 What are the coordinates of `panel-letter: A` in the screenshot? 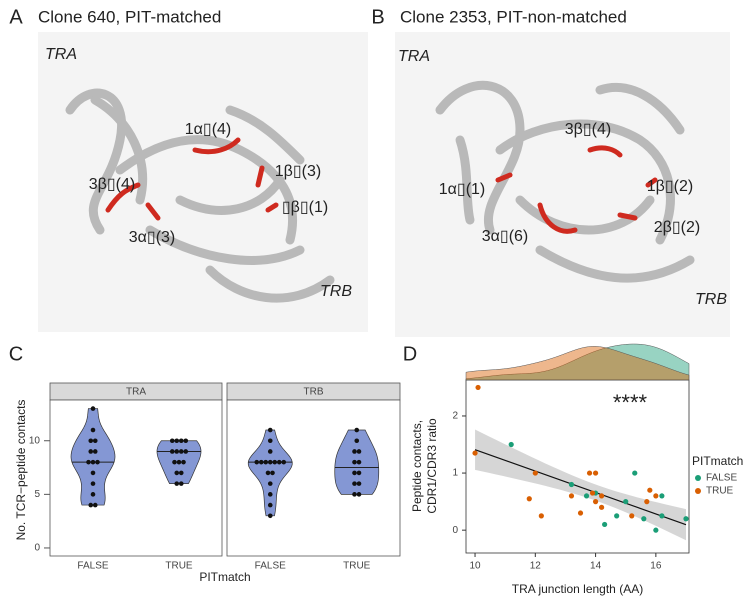 It's located at (16, 17).